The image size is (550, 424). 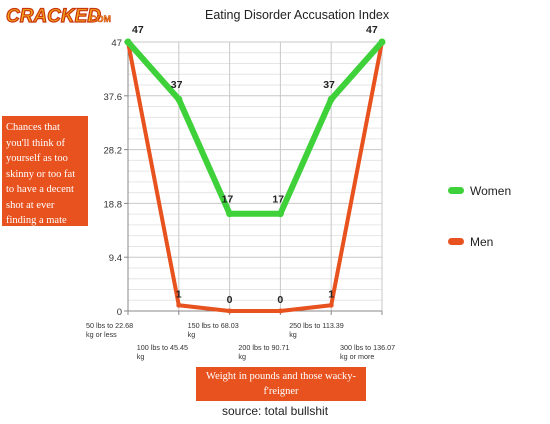 I want to click on logo-text: CRACKED, so click(x=53, y=16).